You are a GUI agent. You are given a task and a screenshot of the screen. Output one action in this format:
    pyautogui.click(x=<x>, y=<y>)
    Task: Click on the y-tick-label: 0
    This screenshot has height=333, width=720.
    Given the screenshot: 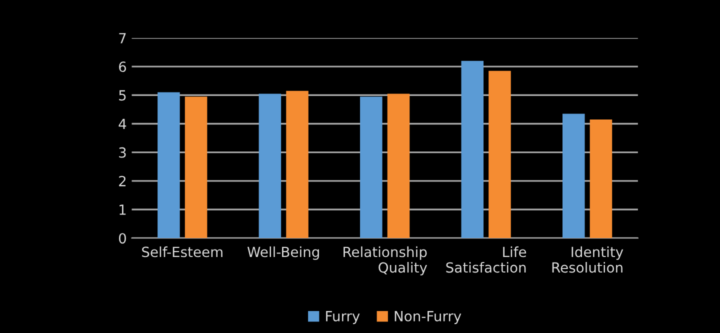 What is the action you would take?
    pyautogui.click(x=122, y=238)
    